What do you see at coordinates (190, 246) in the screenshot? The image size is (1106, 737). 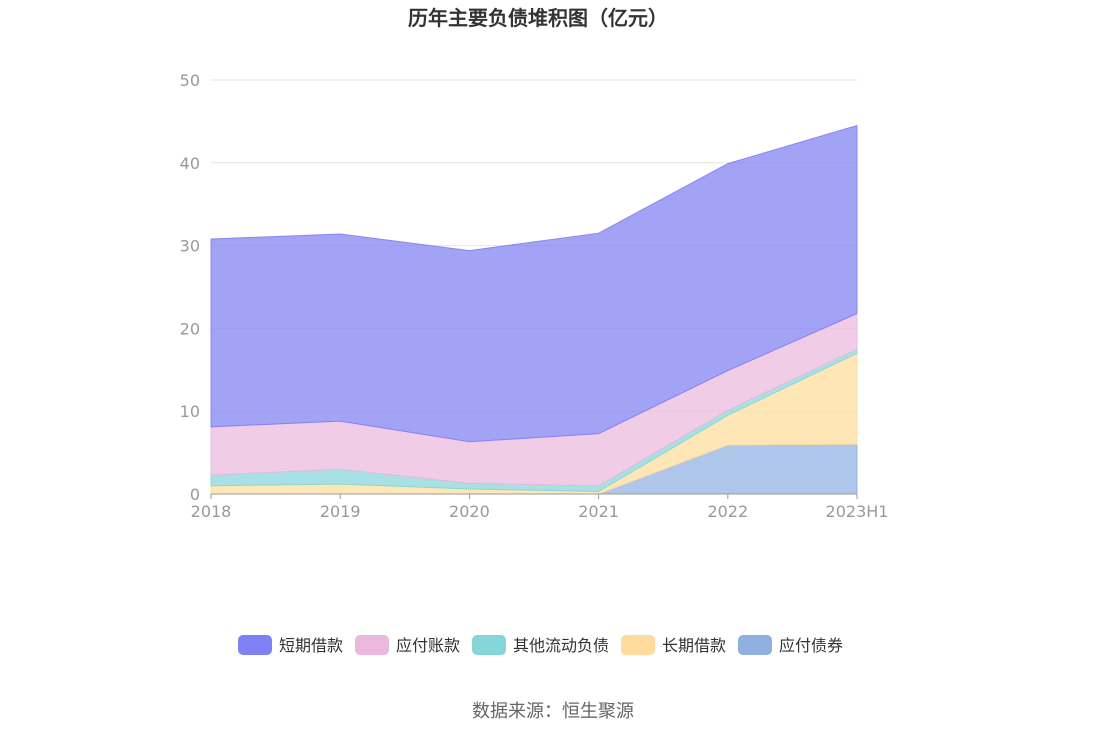 I see `y-tick-label: 30` at bounding box center [190, 246].